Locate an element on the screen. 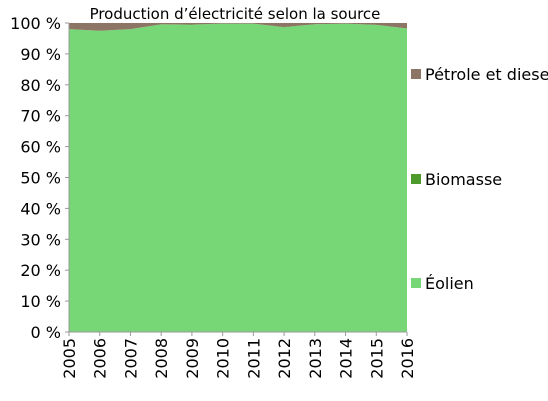 This screenshot has height=401, width=548. x-tick-label: 2016 is located at coordinates (407, 358).